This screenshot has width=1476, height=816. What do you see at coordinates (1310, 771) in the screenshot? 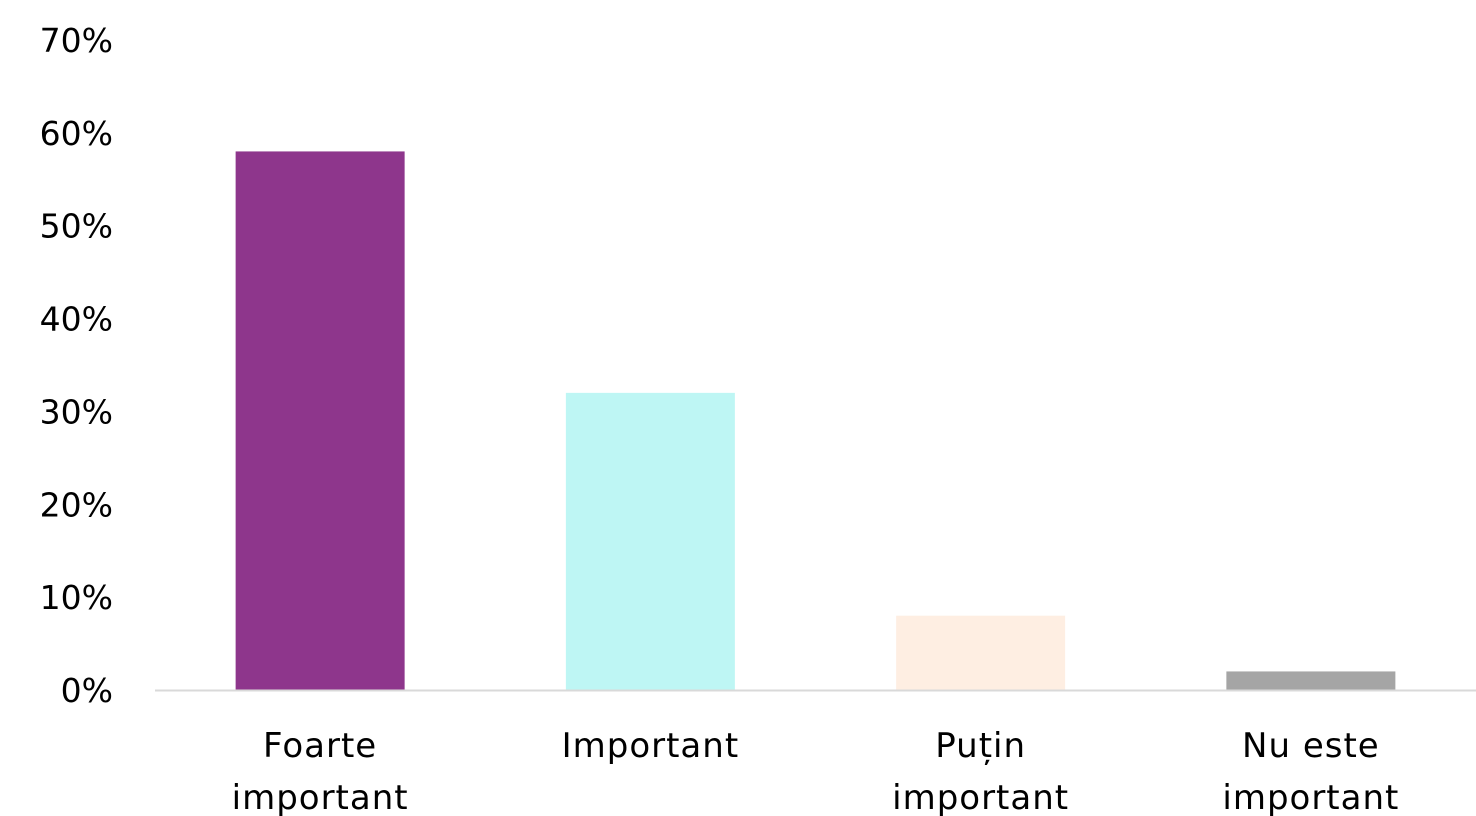
I see `x-tick-label: Nu este important` at bounding box center [1310, 771].